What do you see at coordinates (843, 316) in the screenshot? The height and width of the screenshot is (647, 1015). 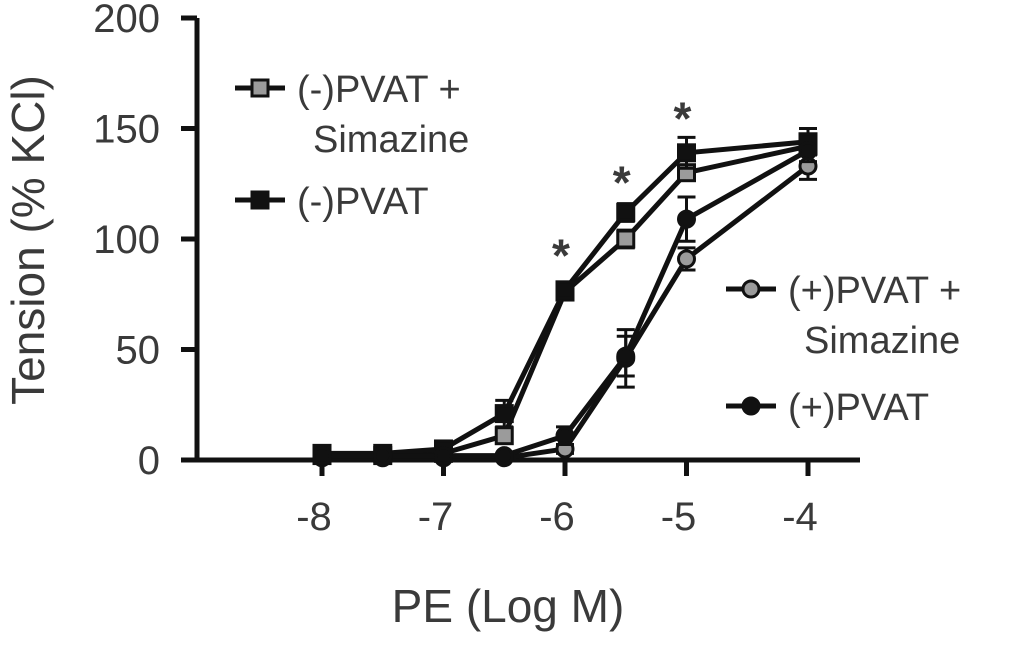 I see `legend-item-2: (+)PVAT + Simazine` at bounding box center [843, 316].